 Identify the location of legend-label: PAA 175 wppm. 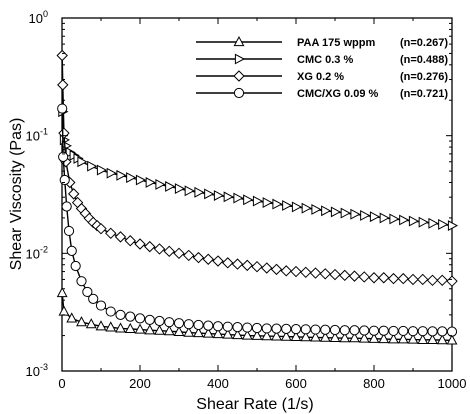
(336, 43).